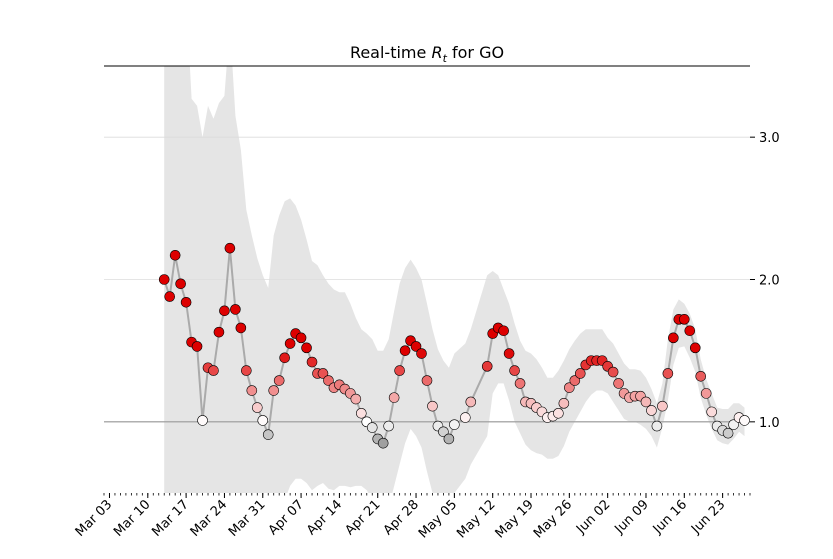  Describe the element at coordinates (475, 52) in the screenshot. I see `title-text: for GO` at that location.